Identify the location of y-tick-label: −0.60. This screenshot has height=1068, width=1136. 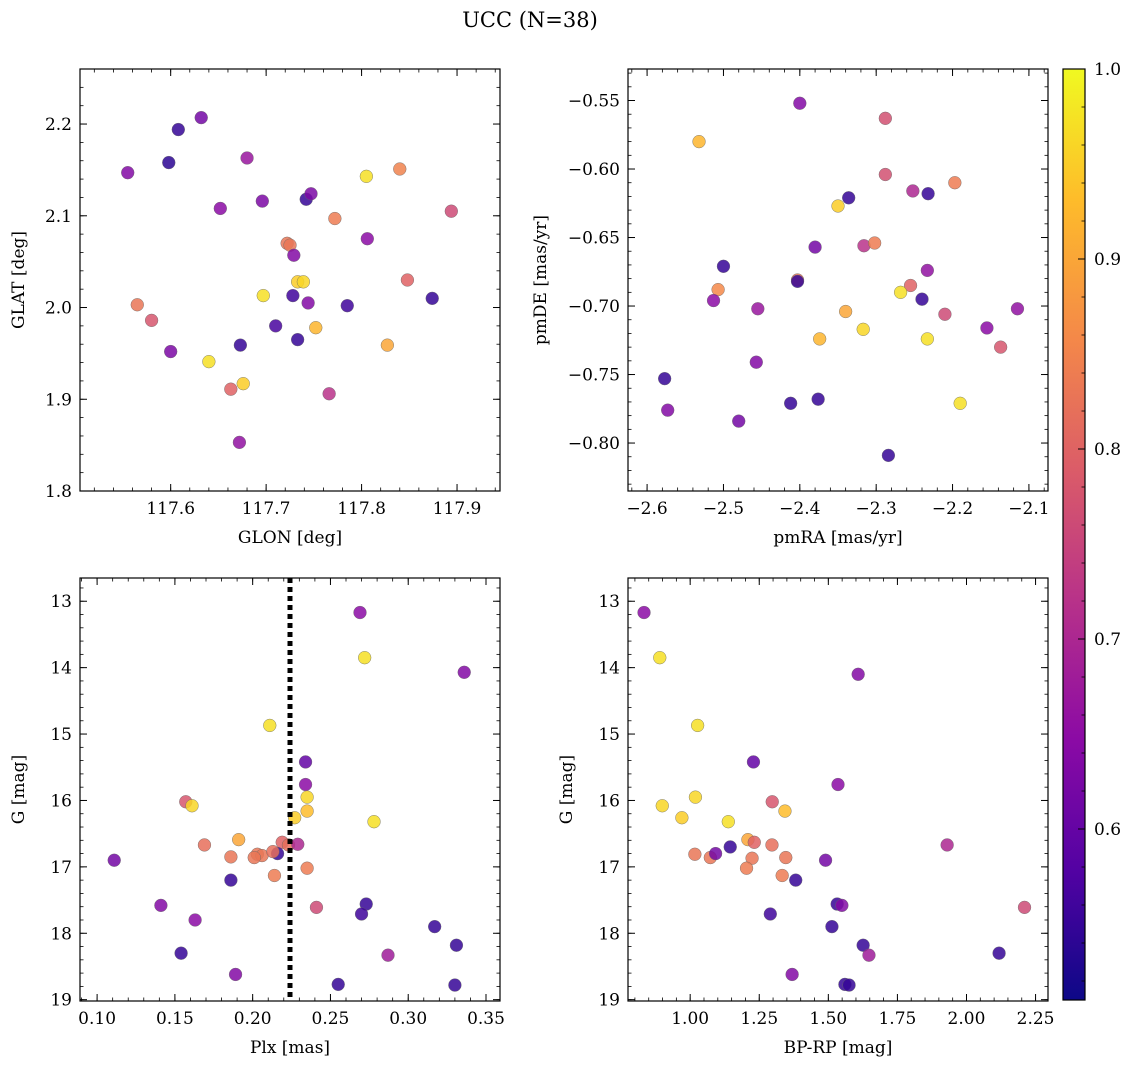
(594, 170).